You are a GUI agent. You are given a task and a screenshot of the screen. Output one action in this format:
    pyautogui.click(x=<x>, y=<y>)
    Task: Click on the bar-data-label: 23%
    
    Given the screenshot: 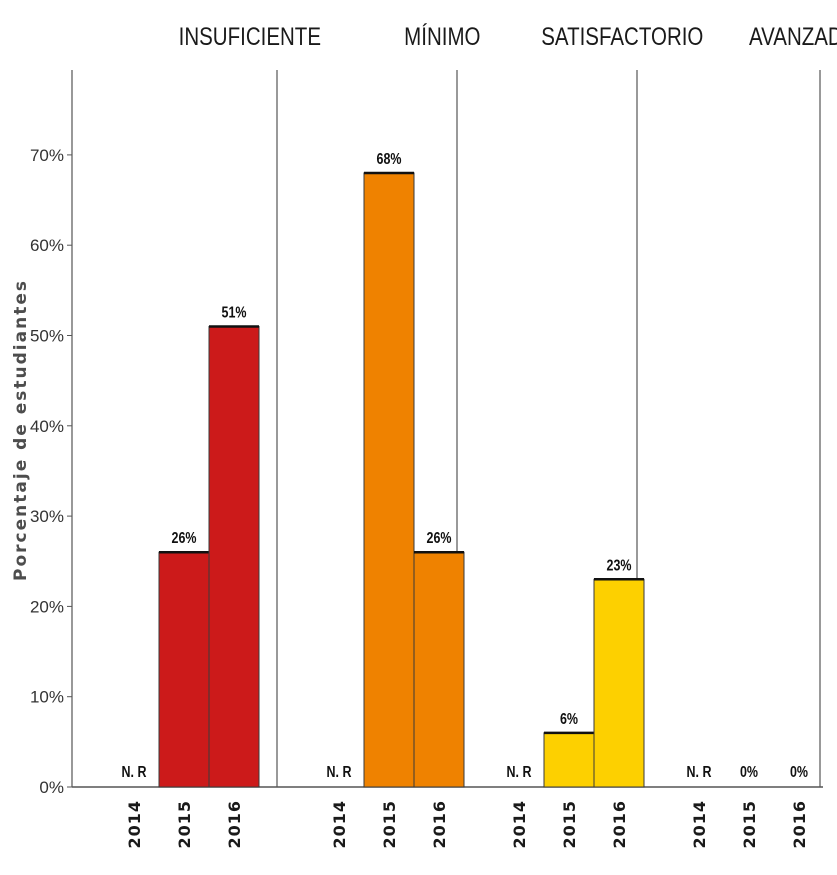 What is the action you would take?
    pyautogui.click(x=619, y=566)
    